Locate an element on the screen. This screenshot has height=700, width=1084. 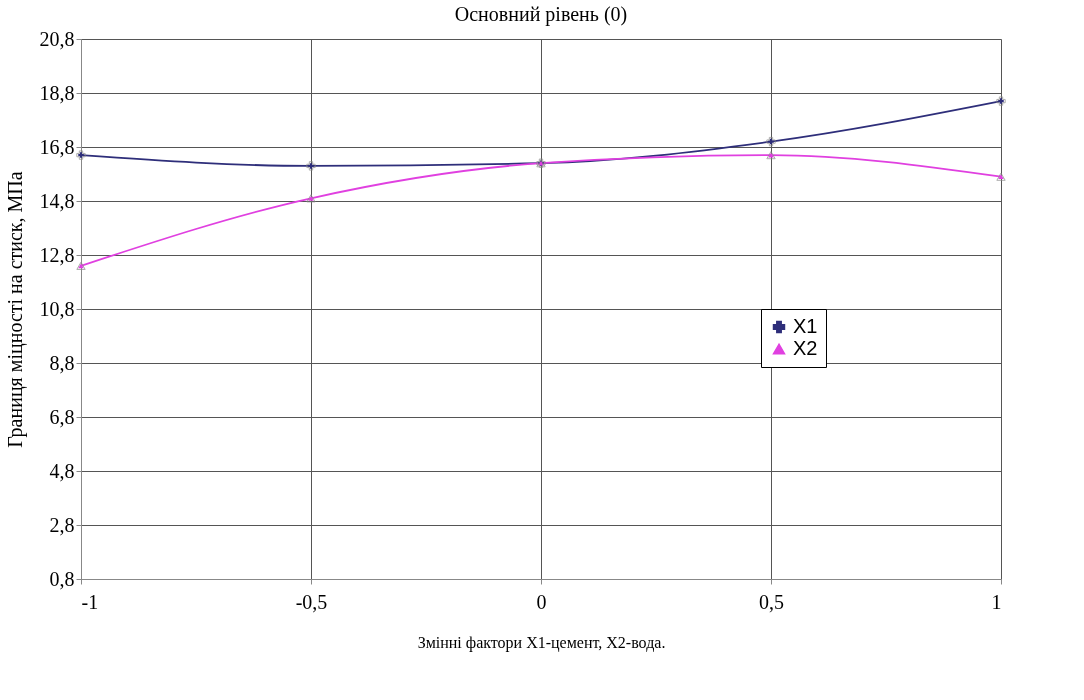
x-tick-label: -0,5 is located at coordinates (311, 601).